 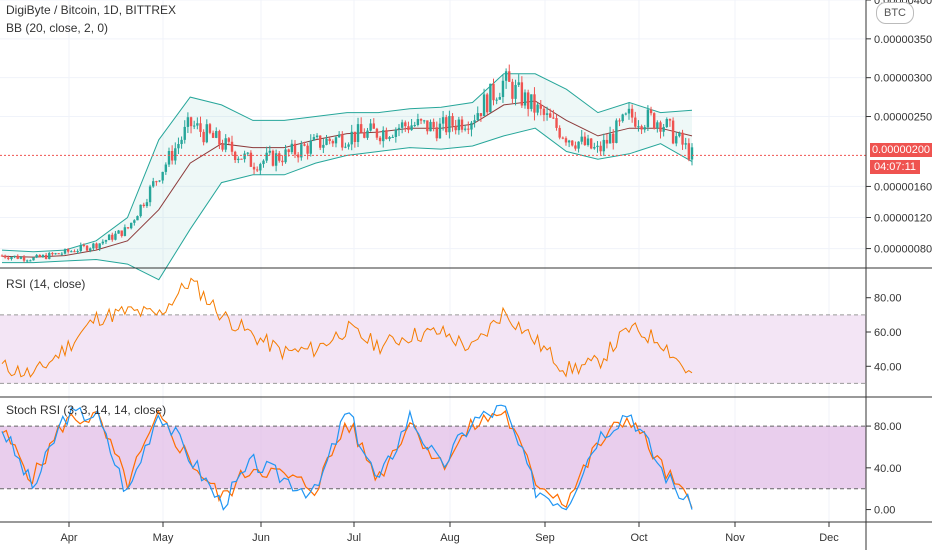 I want to click on time-tick-label: Aug, so click(x=450, y=538).